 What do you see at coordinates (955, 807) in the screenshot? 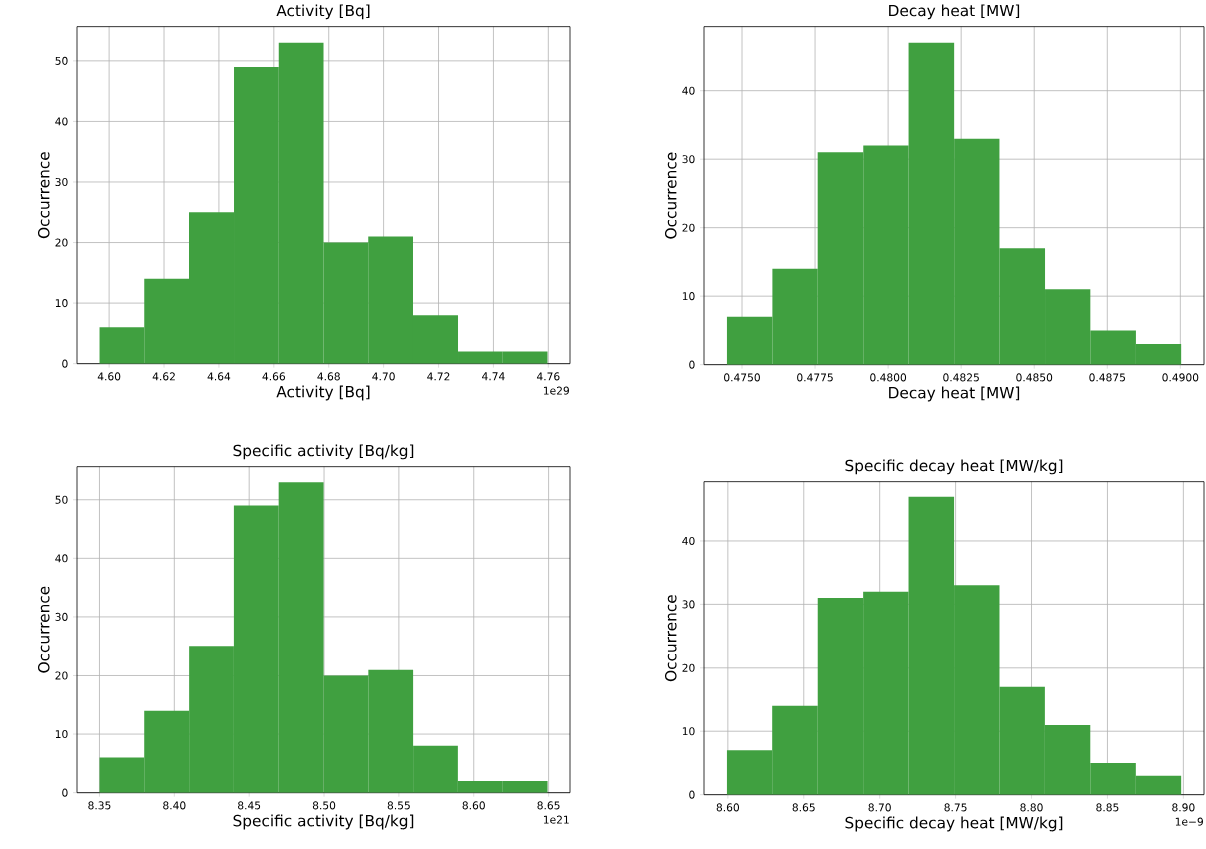
I see `x-tick-label: 8.75` at bounding box center [955, 807].